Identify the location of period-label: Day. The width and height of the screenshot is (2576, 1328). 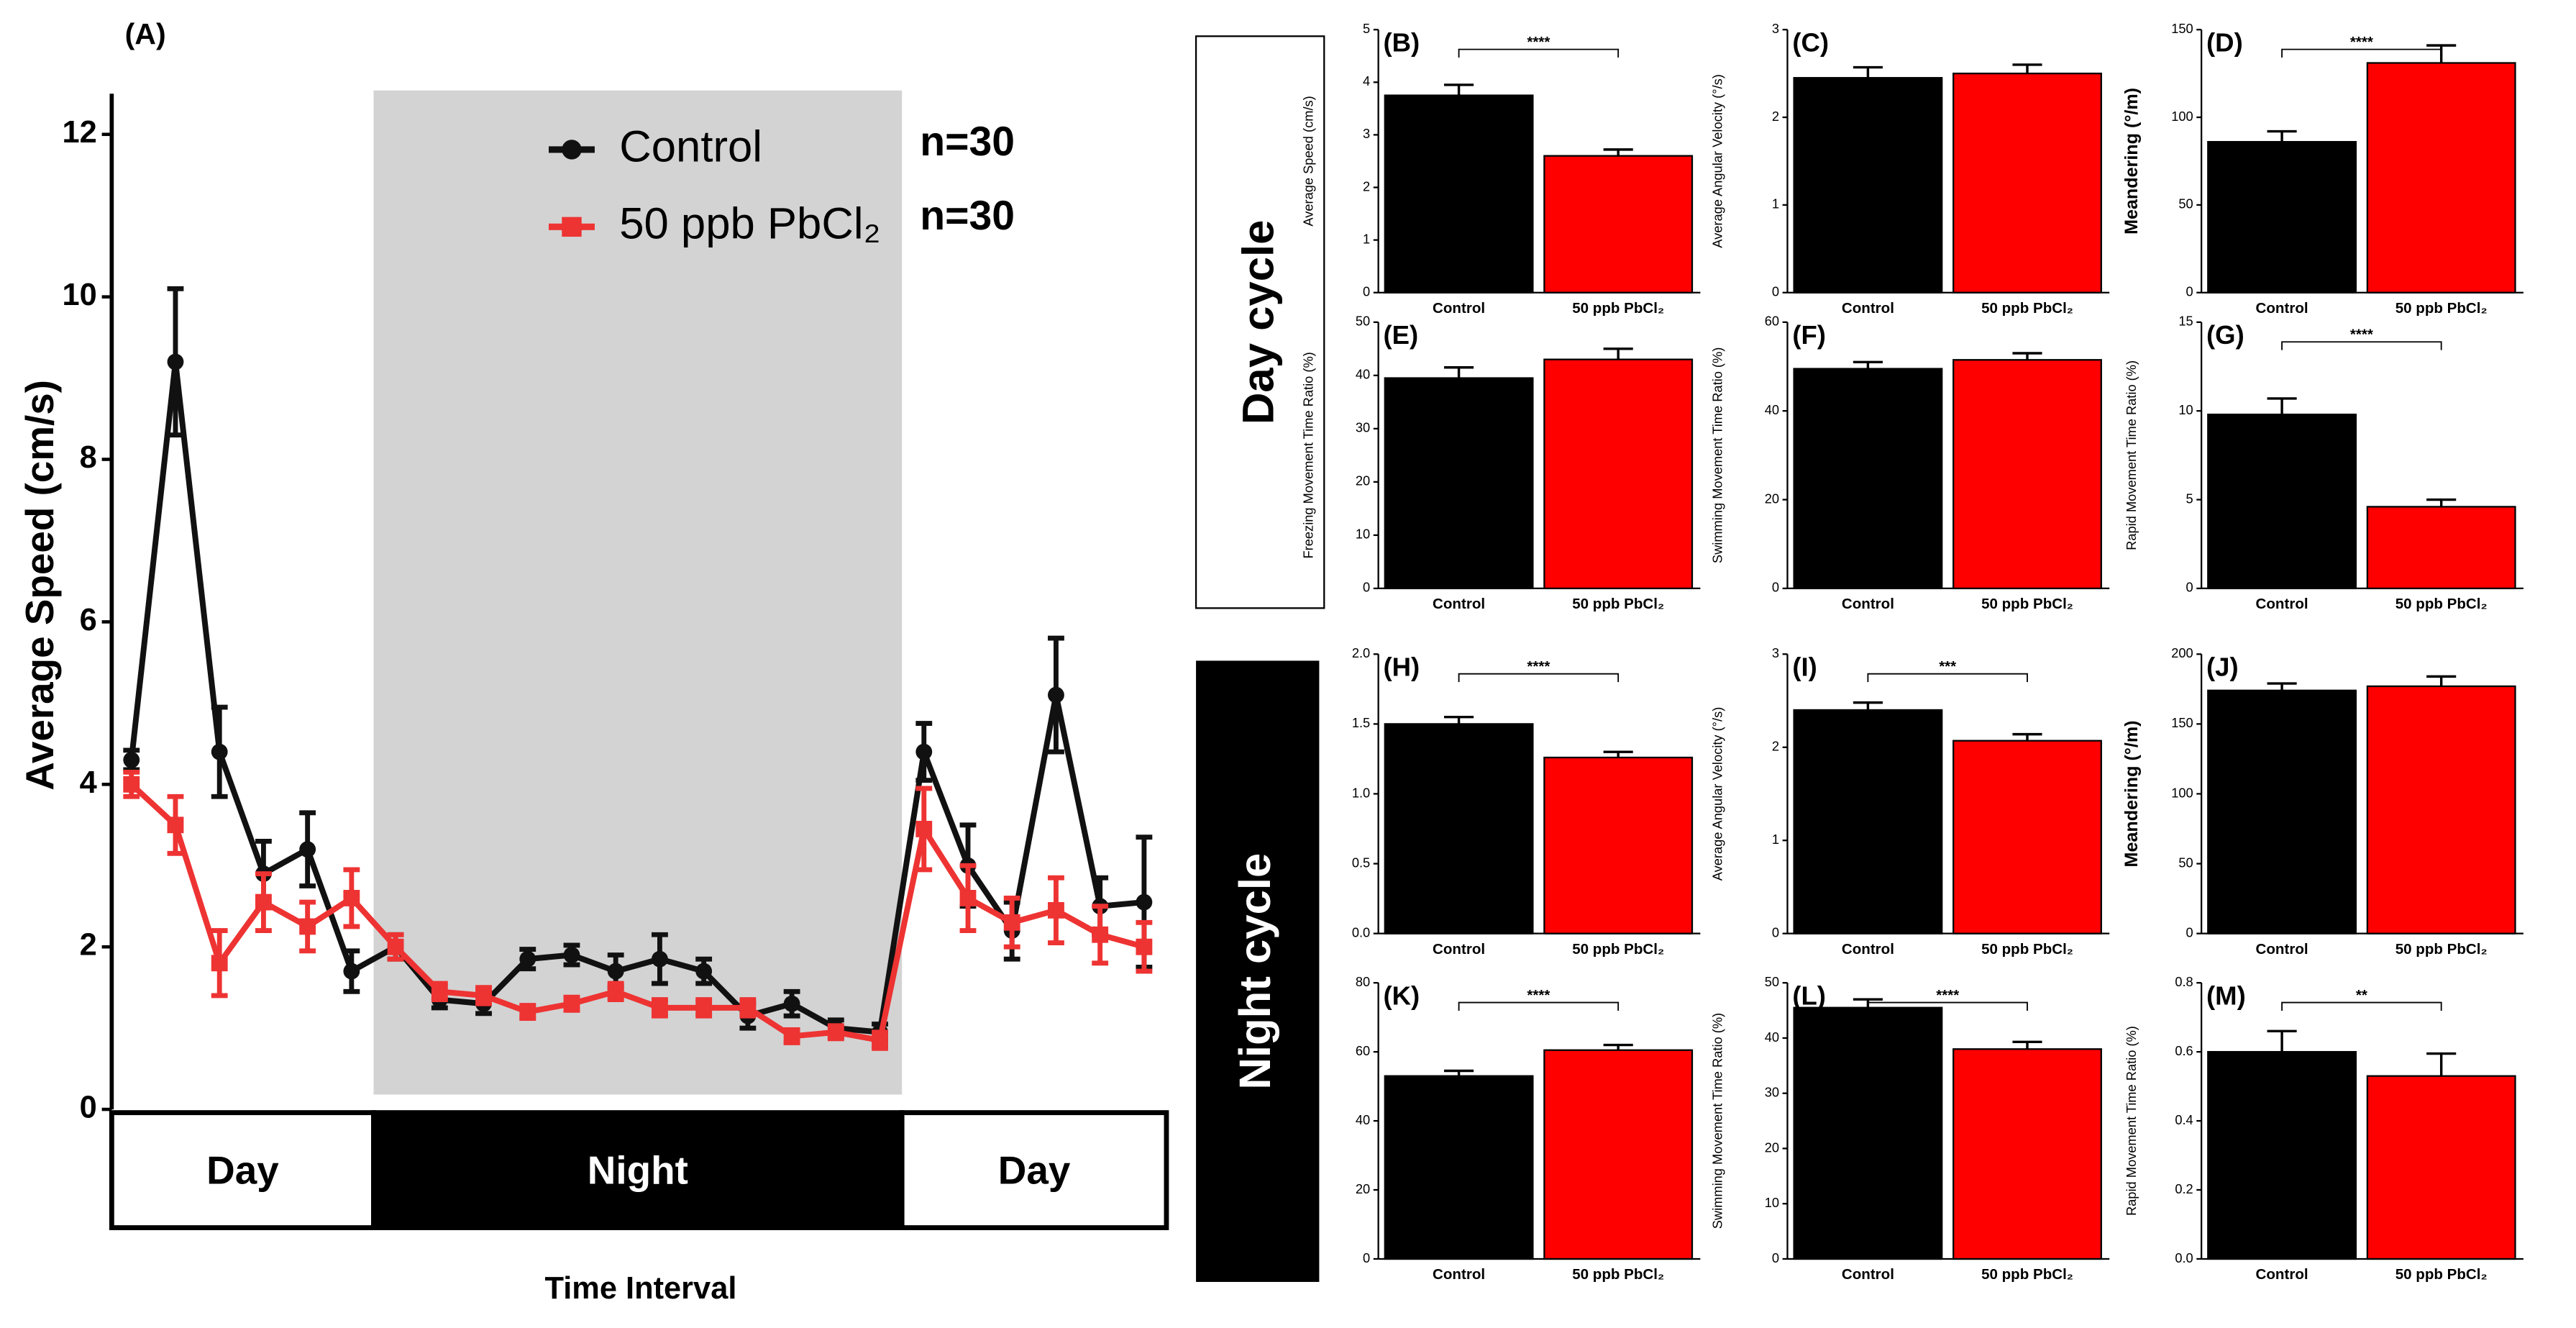
(242, 1170).